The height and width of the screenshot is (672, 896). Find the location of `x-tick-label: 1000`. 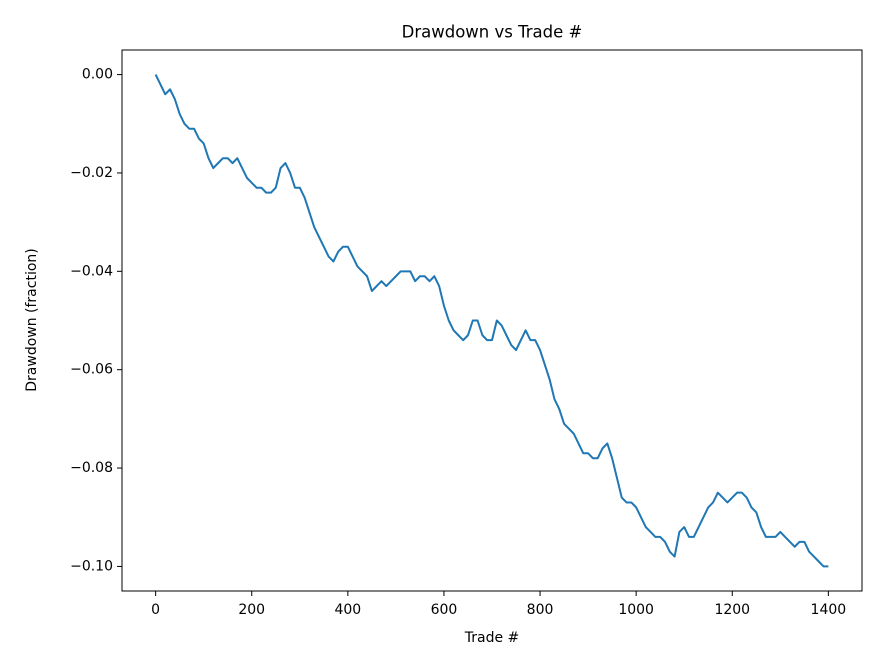

x-tick-label: 1000 is located at coordinates (636, 610).